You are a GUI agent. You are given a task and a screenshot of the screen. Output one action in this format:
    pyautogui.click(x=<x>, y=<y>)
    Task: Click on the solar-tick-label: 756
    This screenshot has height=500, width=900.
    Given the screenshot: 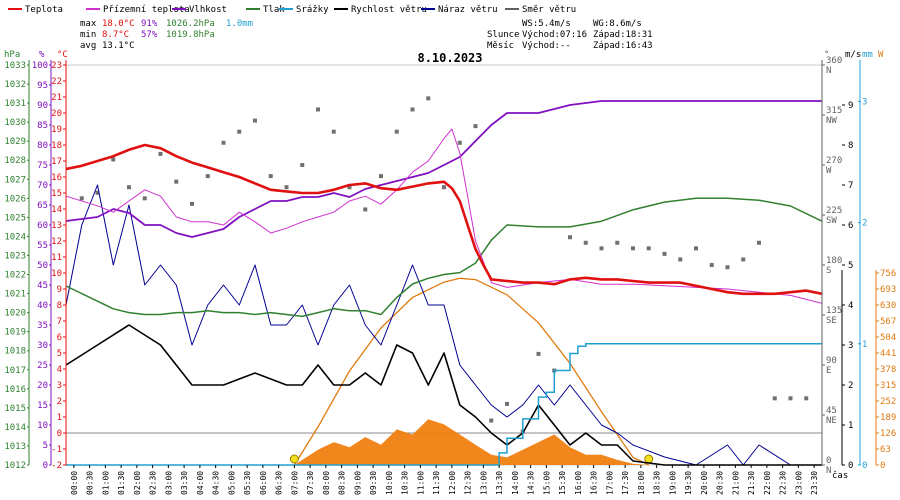 What is the action you would take?
    pyautogui.click(x=888, y=274)
    